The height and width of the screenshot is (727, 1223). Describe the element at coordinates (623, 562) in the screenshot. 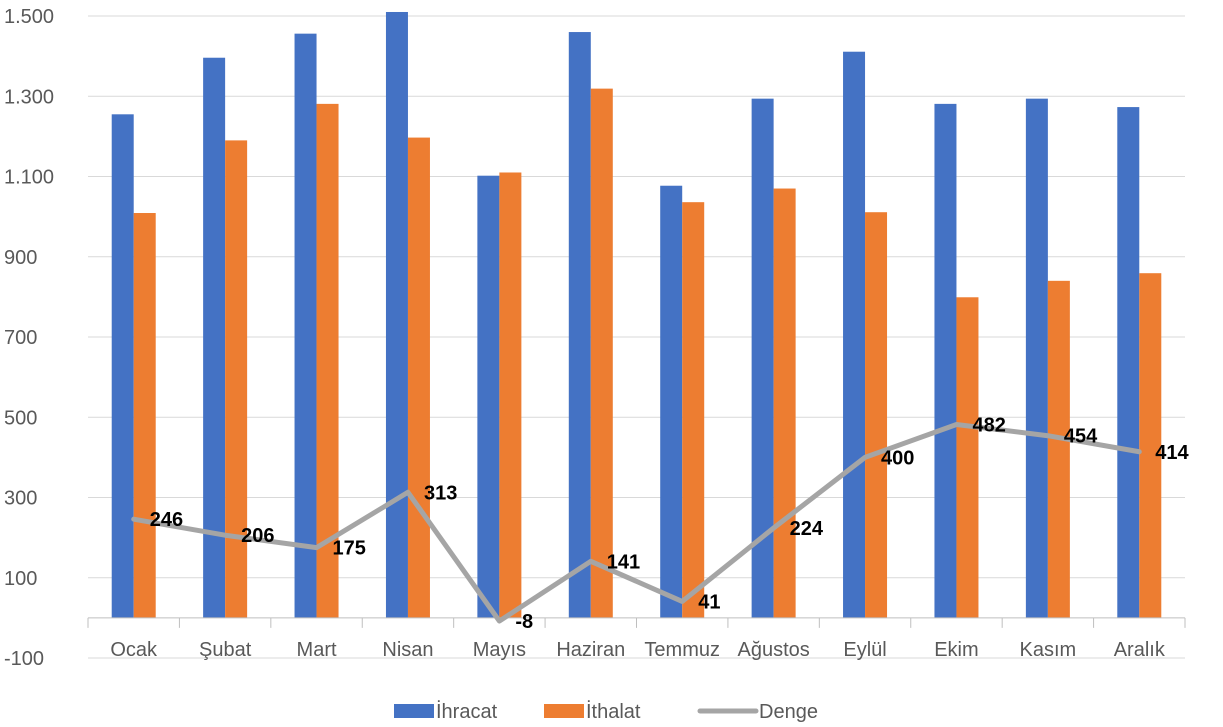

I see `data-label: 141` at that location.